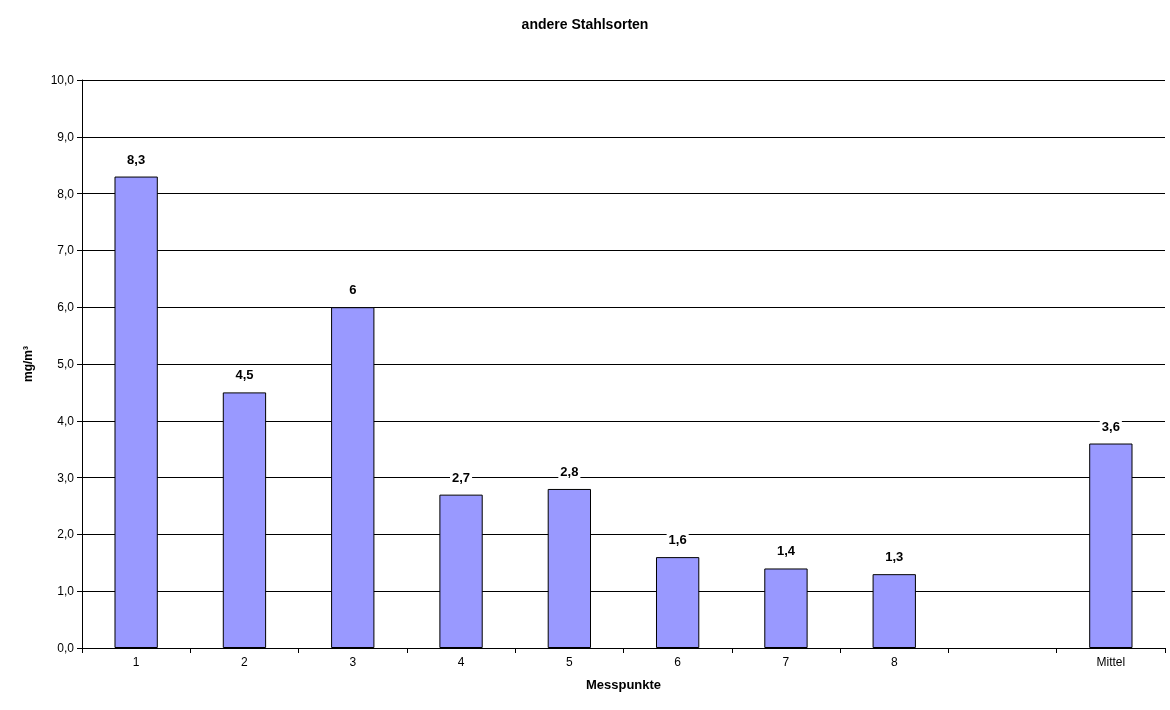  What do you see at coordinates (786, 662) in the screenshot?
I see `x-tick-label: 7` at bounding box center [786, 662].